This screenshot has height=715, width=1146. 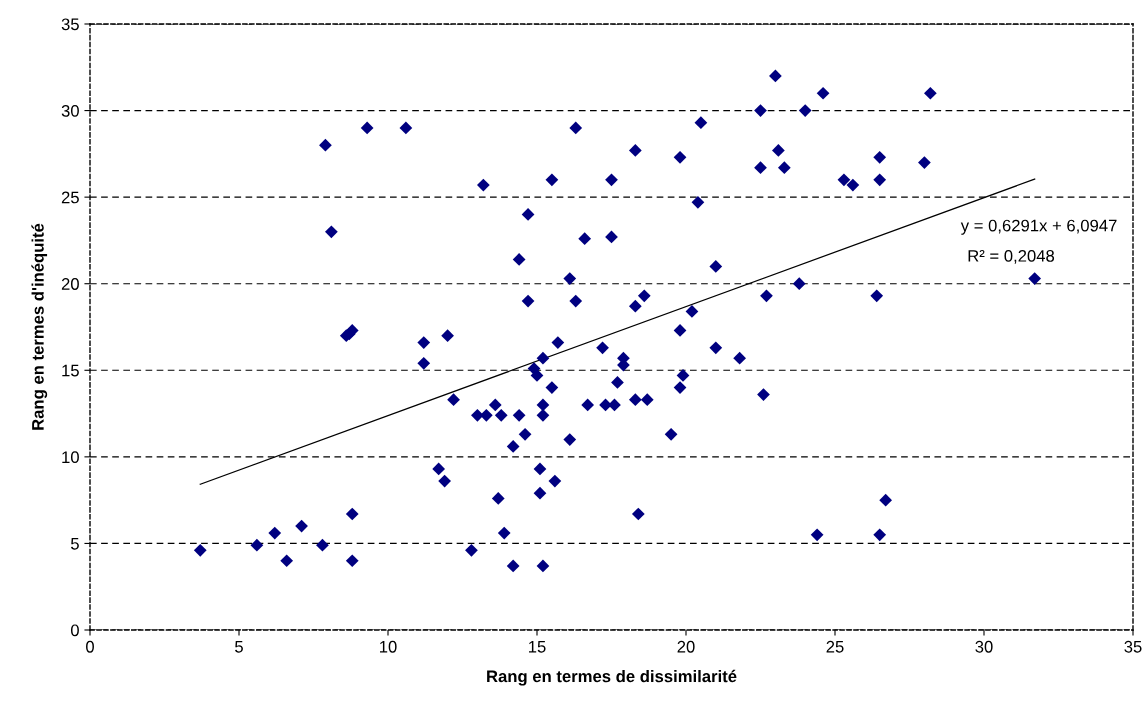 What do you see at coordinates (984, 646) in the screenshot?
I see `x-tick-label: 30` at bounding box center [984, 646].